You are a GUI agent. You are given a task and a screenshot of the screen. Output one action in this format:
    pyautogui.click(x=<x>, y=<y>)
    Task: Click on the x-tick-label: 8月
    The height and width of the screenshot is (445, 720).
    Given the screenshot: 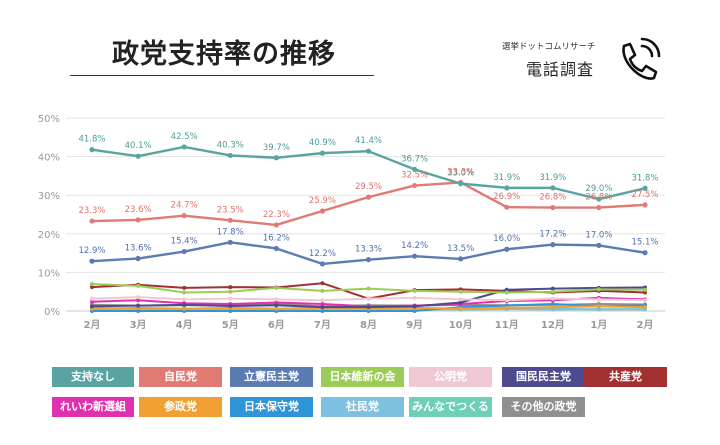 What is the action you would take?
    pyautogui.click(x=368, y=325)
    